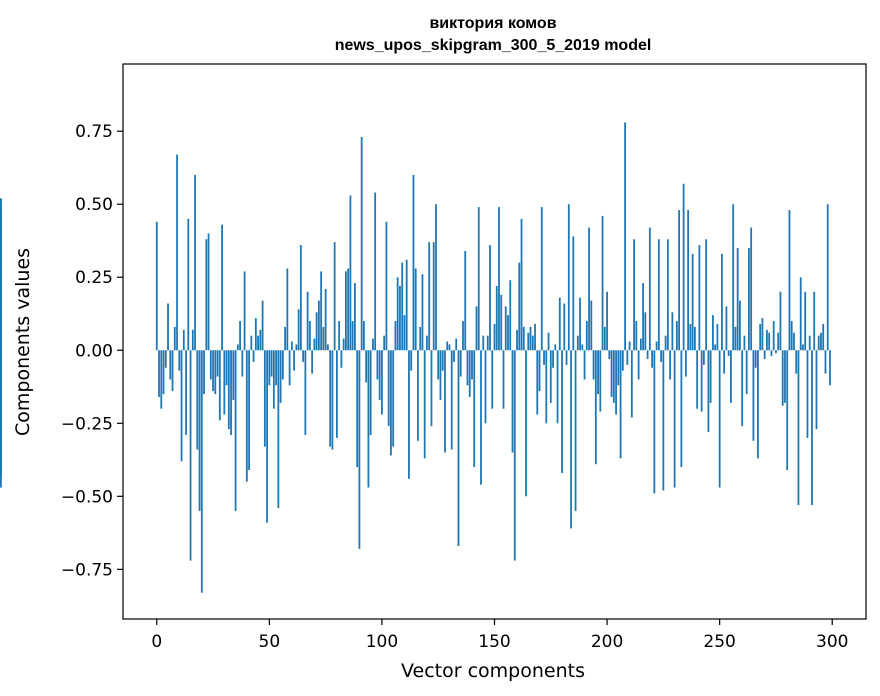 The image size is (880, 696). I want to click on x-tick-label: 250, so click(719, 642).